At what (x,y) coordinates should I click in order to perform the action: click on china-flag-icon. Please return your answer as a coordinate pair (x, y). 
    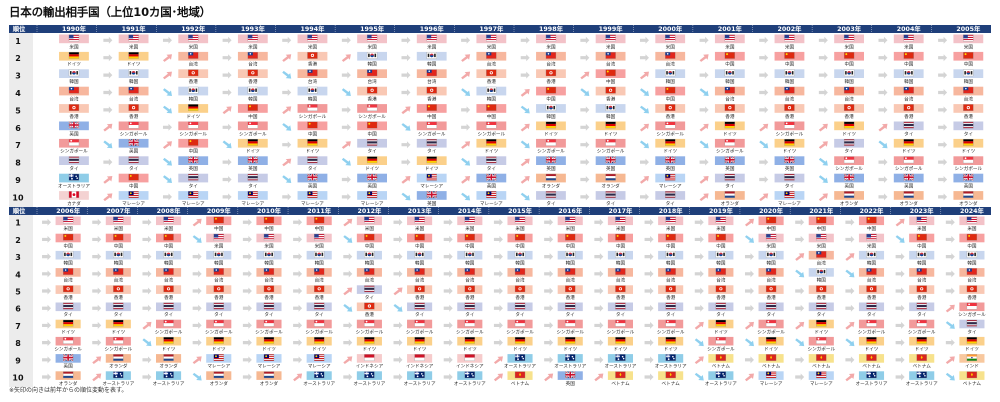
    Looking at the image, I should click on (821, 220).